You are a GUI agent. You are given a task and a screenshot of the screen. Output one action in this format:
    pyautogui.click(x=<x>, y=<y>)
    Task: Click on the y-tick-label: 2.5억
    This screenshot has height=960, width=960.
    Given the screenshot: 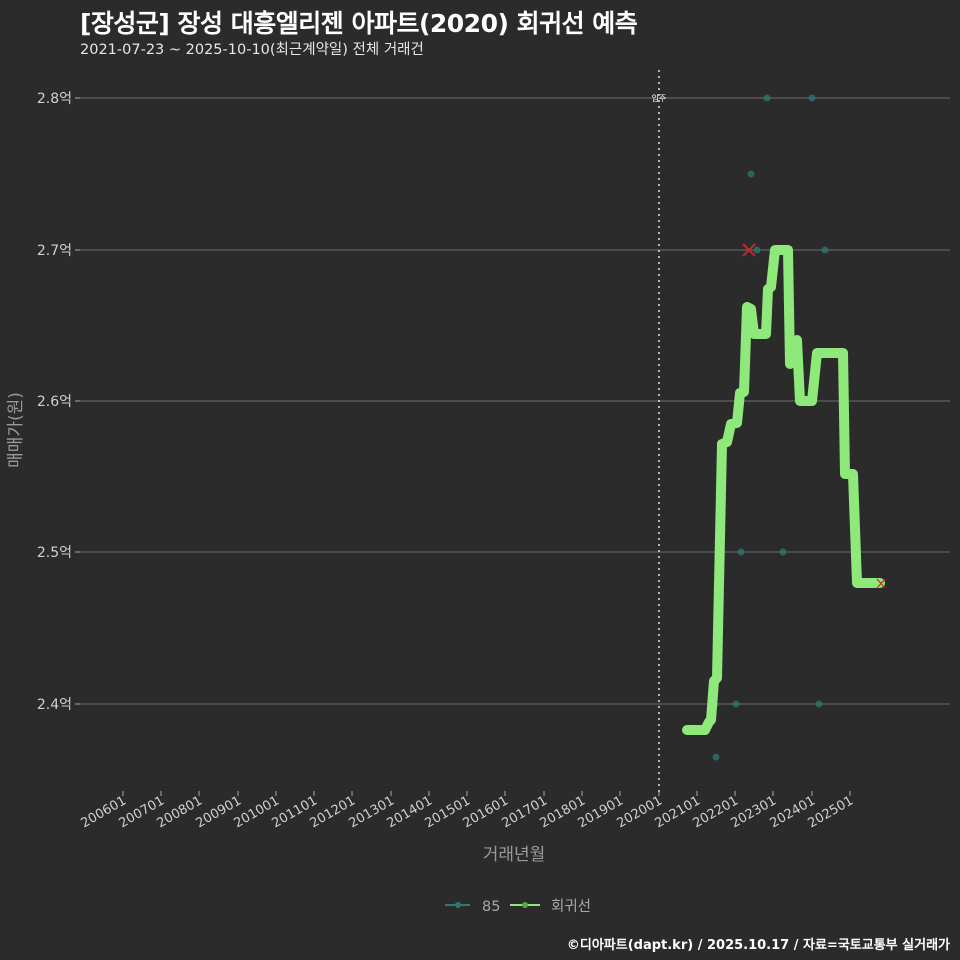 What is the action you would take?
    pyautogui.click(x=54, y=553)
    